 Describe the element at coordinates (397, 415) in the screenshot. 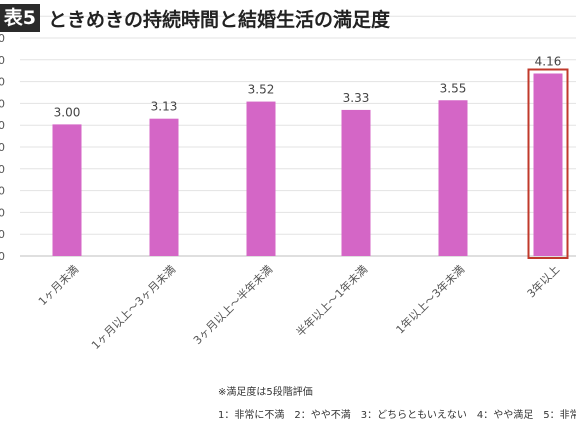

I see `footnote-scale: 1：非常に不満 2：やや不満 3：どちらともいえない 4：やや満足 5：非常に満` at that location.